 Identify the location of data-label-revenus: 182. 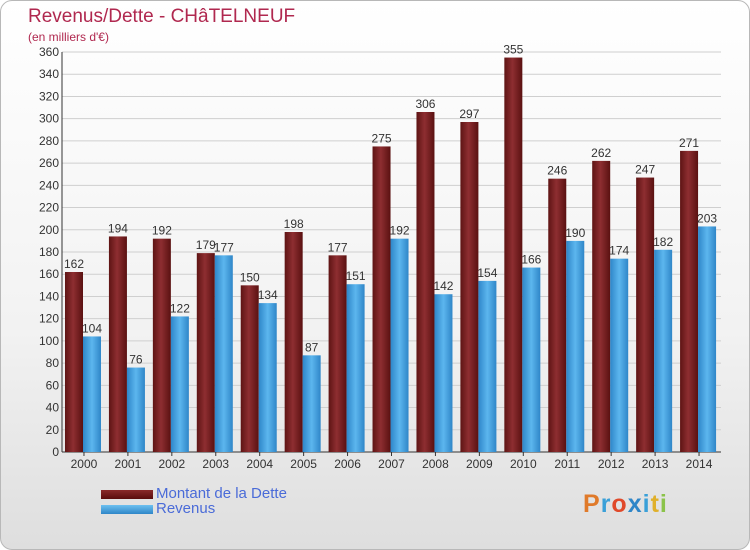
(663, 242).